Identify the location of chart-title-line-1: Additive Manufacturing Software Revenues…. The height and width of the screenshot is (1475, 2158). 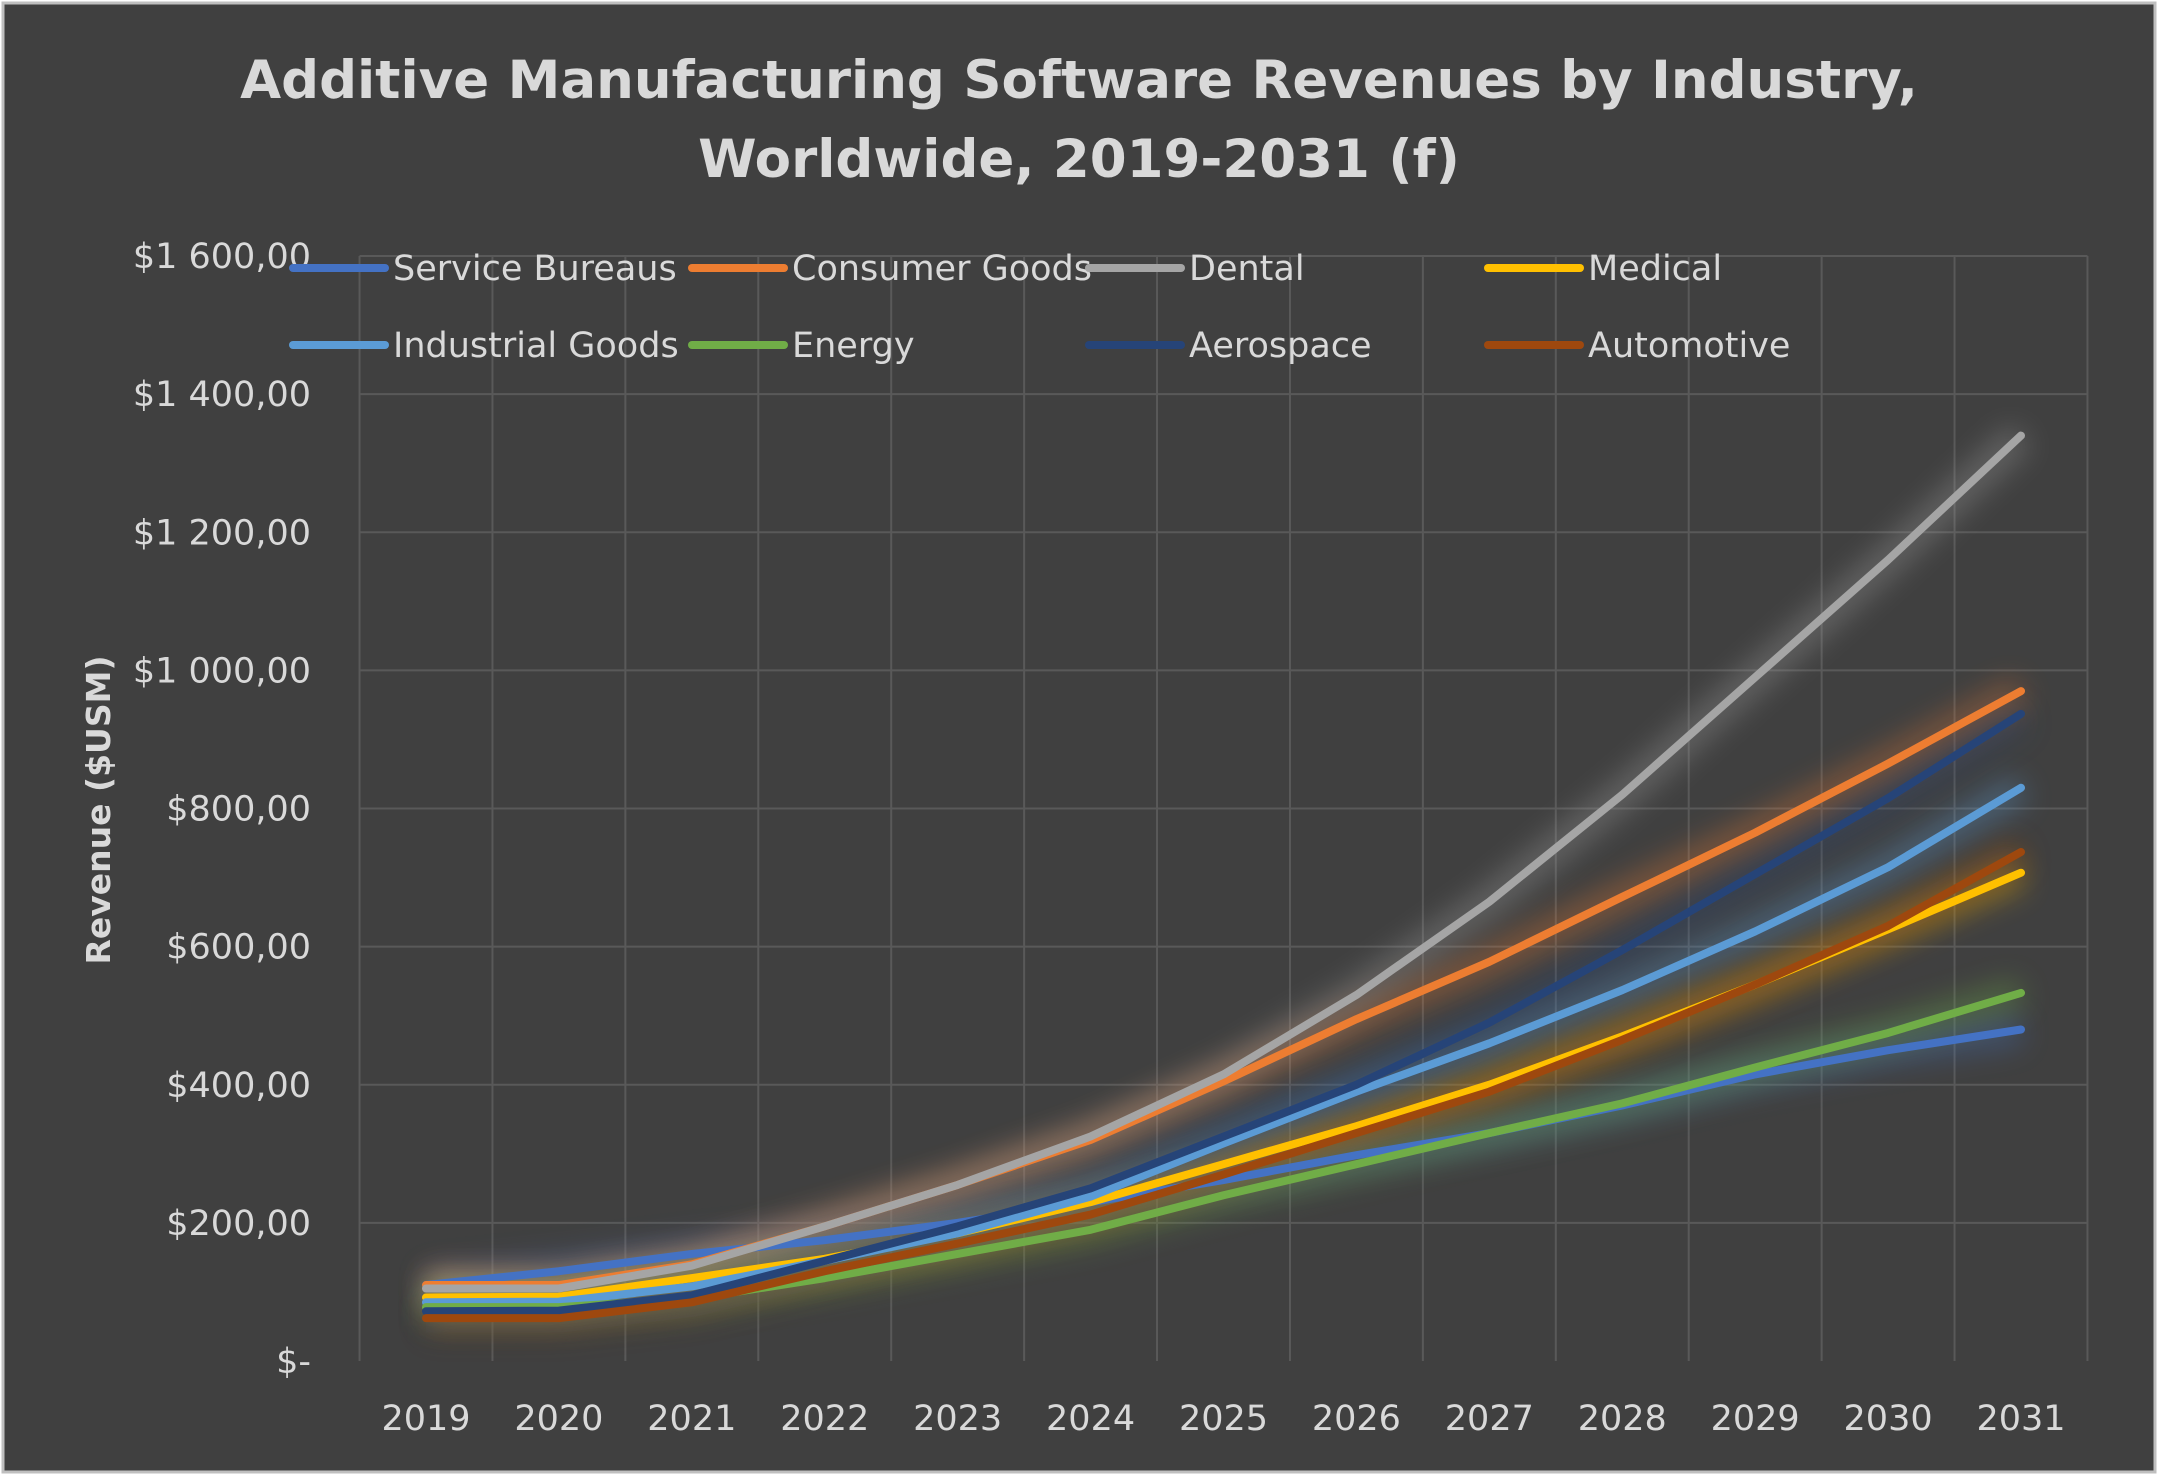
(1079, 80).